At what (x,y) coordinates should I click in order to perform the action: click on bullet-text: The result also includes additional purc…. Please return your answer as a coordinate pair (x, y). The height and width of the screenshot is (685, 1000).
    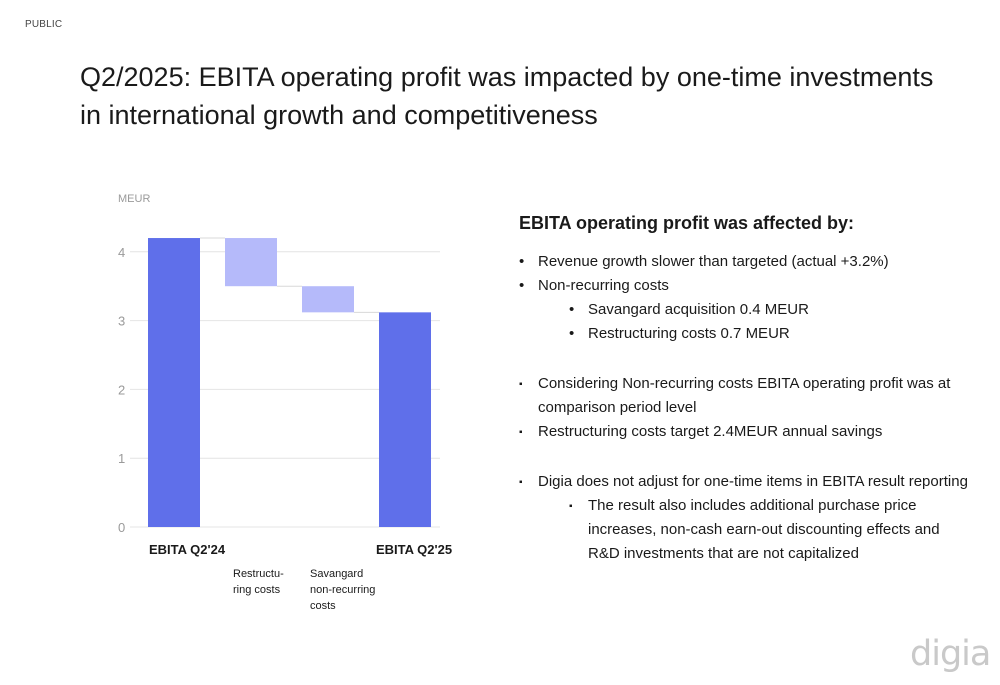
    Looking at the image, I should click on (764, 529).